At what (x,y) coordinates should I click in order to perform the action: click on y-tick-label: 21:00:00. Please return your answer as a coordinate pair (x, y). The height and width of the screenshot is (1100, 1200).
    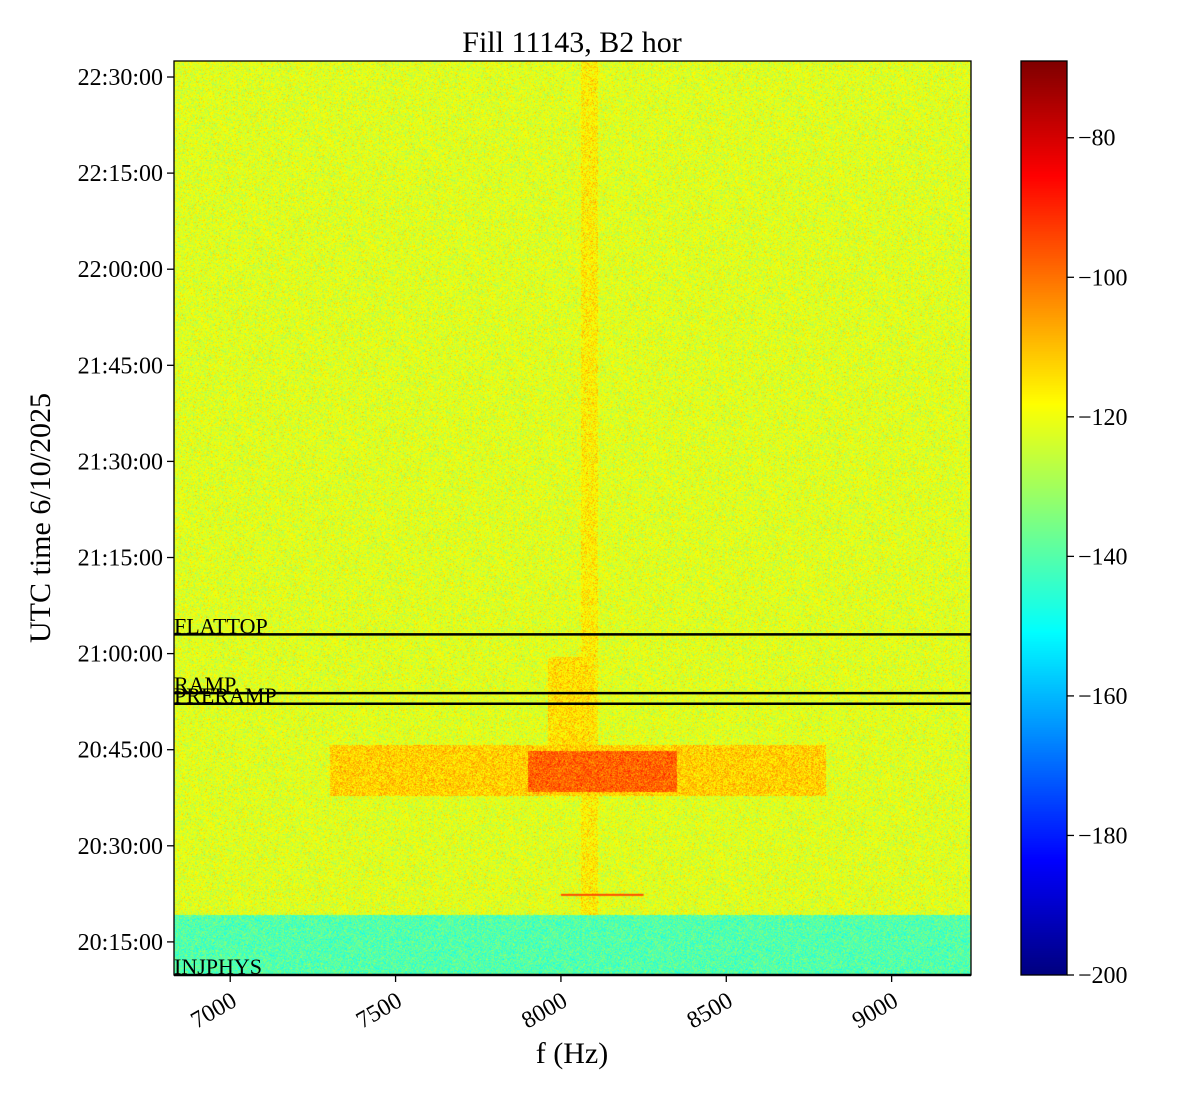
    Looking at the image, I should click on (120, 655).